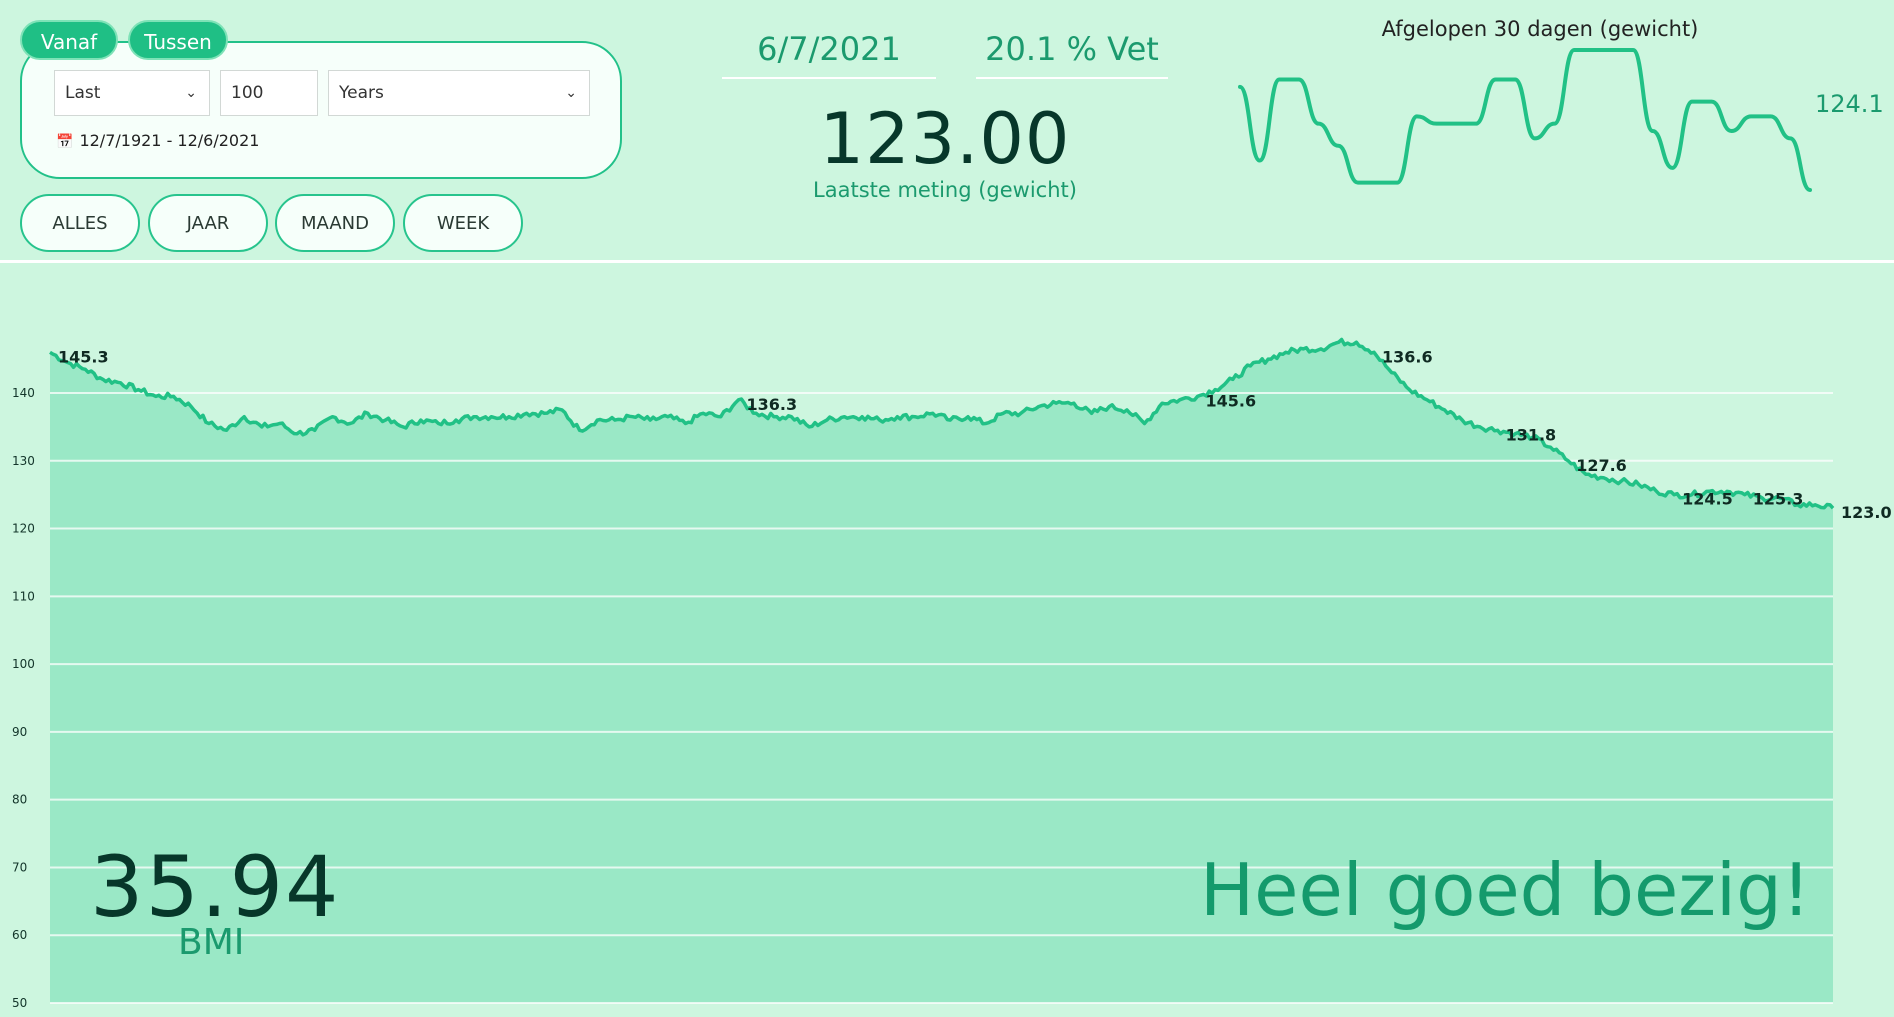 The width and height of the screenshot is (1894, 1017). Describe the element at coordinates (463, 223) in the screenshot. I see `range-button-week: WEEK` at that location.